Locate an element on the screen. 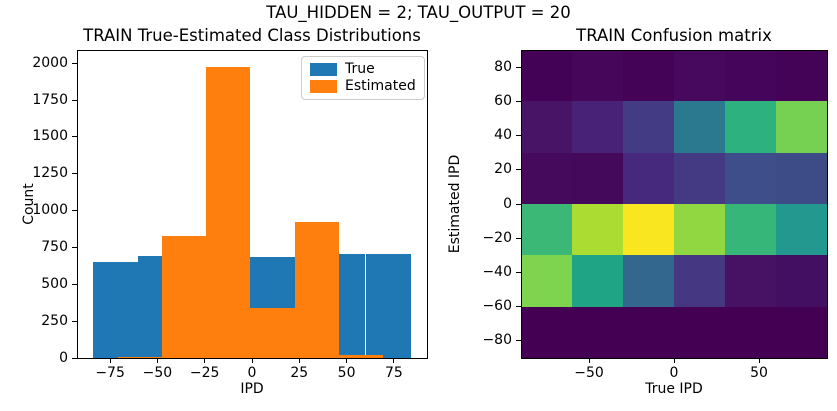 This screenshot has width=837, height=411. legend-item-true: True is located at coordinates (363, 69).